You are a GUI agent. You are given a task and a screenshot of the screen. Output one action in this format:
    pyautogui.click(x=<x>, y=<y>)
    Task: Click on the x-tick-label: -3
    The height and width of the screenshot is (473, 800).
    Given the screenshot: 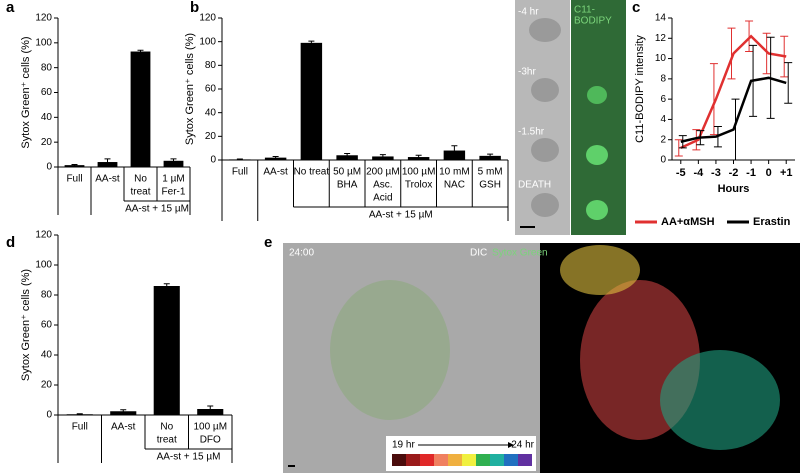 What is the action you would take?
    pyautogui.click(x=716, y=173)
    